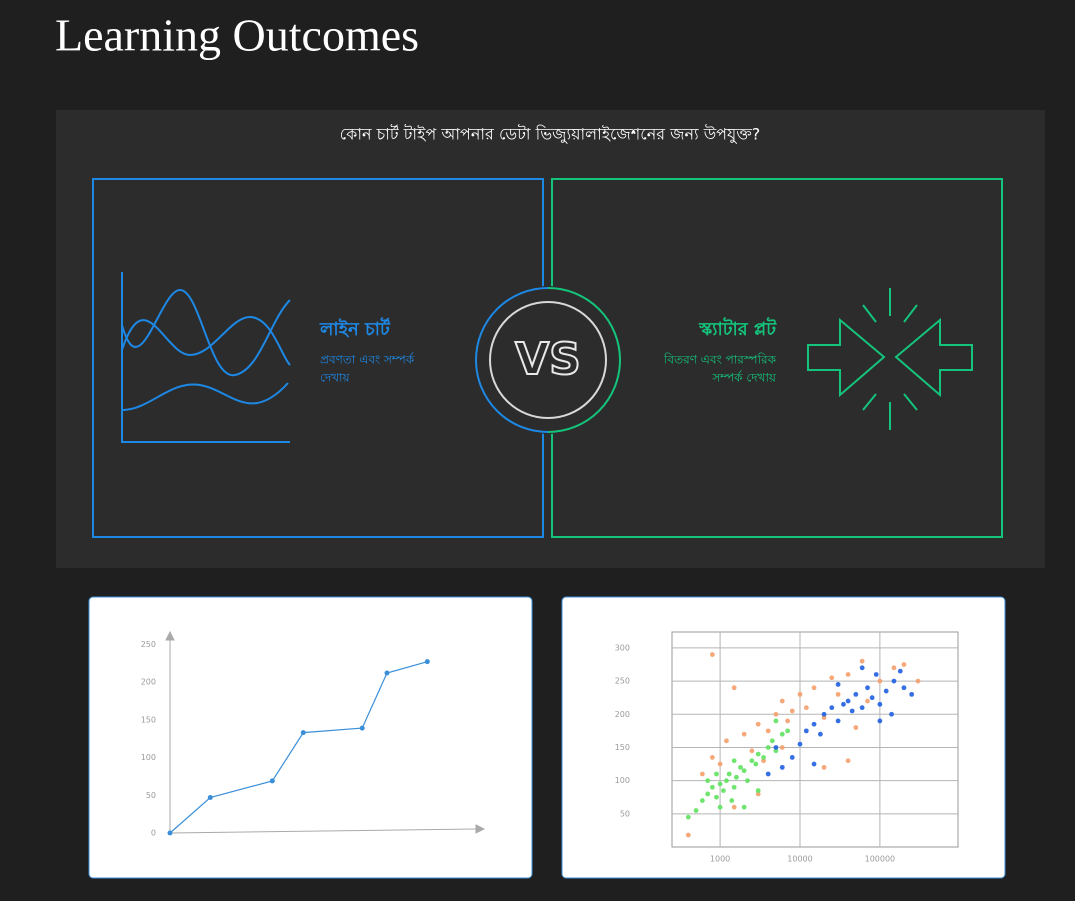 This screenshot has width=1075, height=901. Describe the element at coordinates (148, 682) in the screenshot. I see `y-tick-label: 200` at that location.